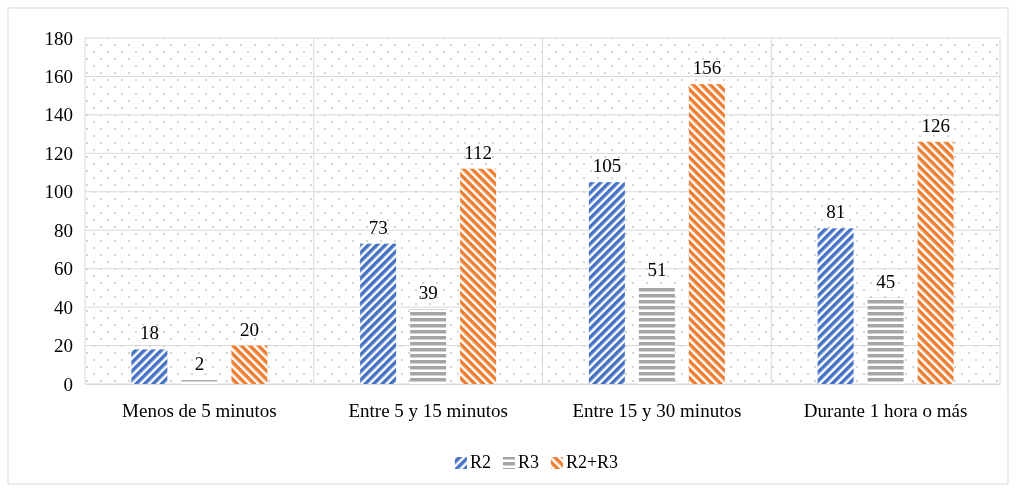  Describe the element at coordinates (428, 293) in the screenshot. I see `data-label: 39` at that location.